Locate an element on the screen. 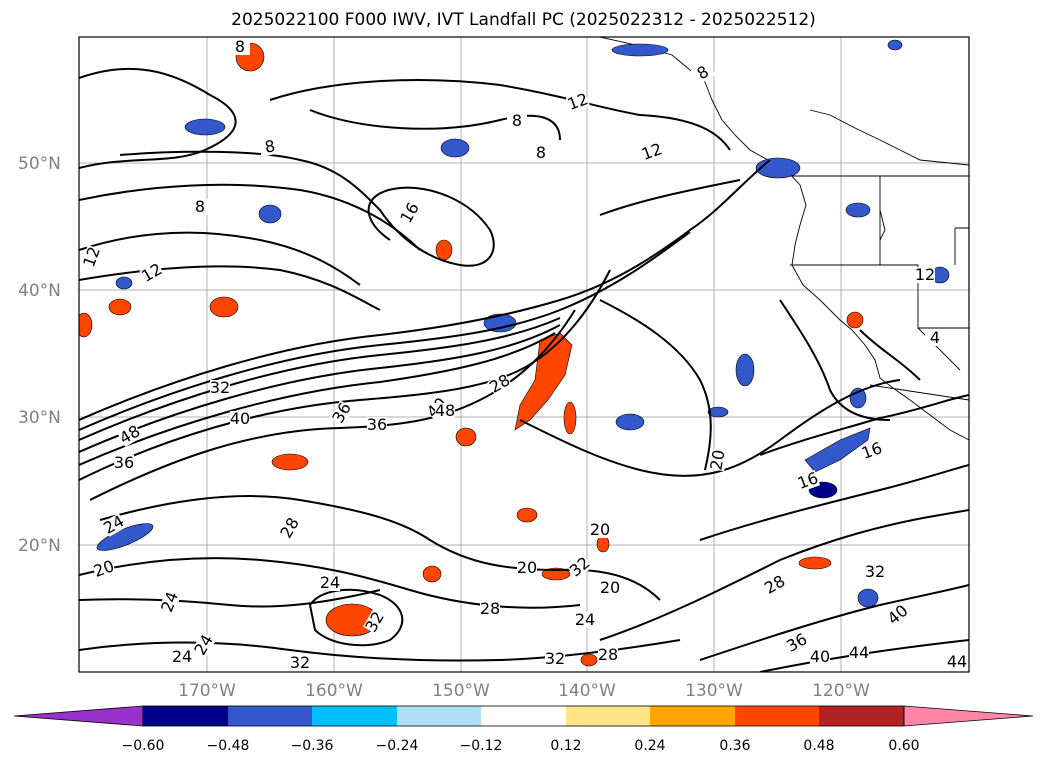 The image size is (1047, 765). lon-label-160w: 160°W is located at coordinates (334, 691).